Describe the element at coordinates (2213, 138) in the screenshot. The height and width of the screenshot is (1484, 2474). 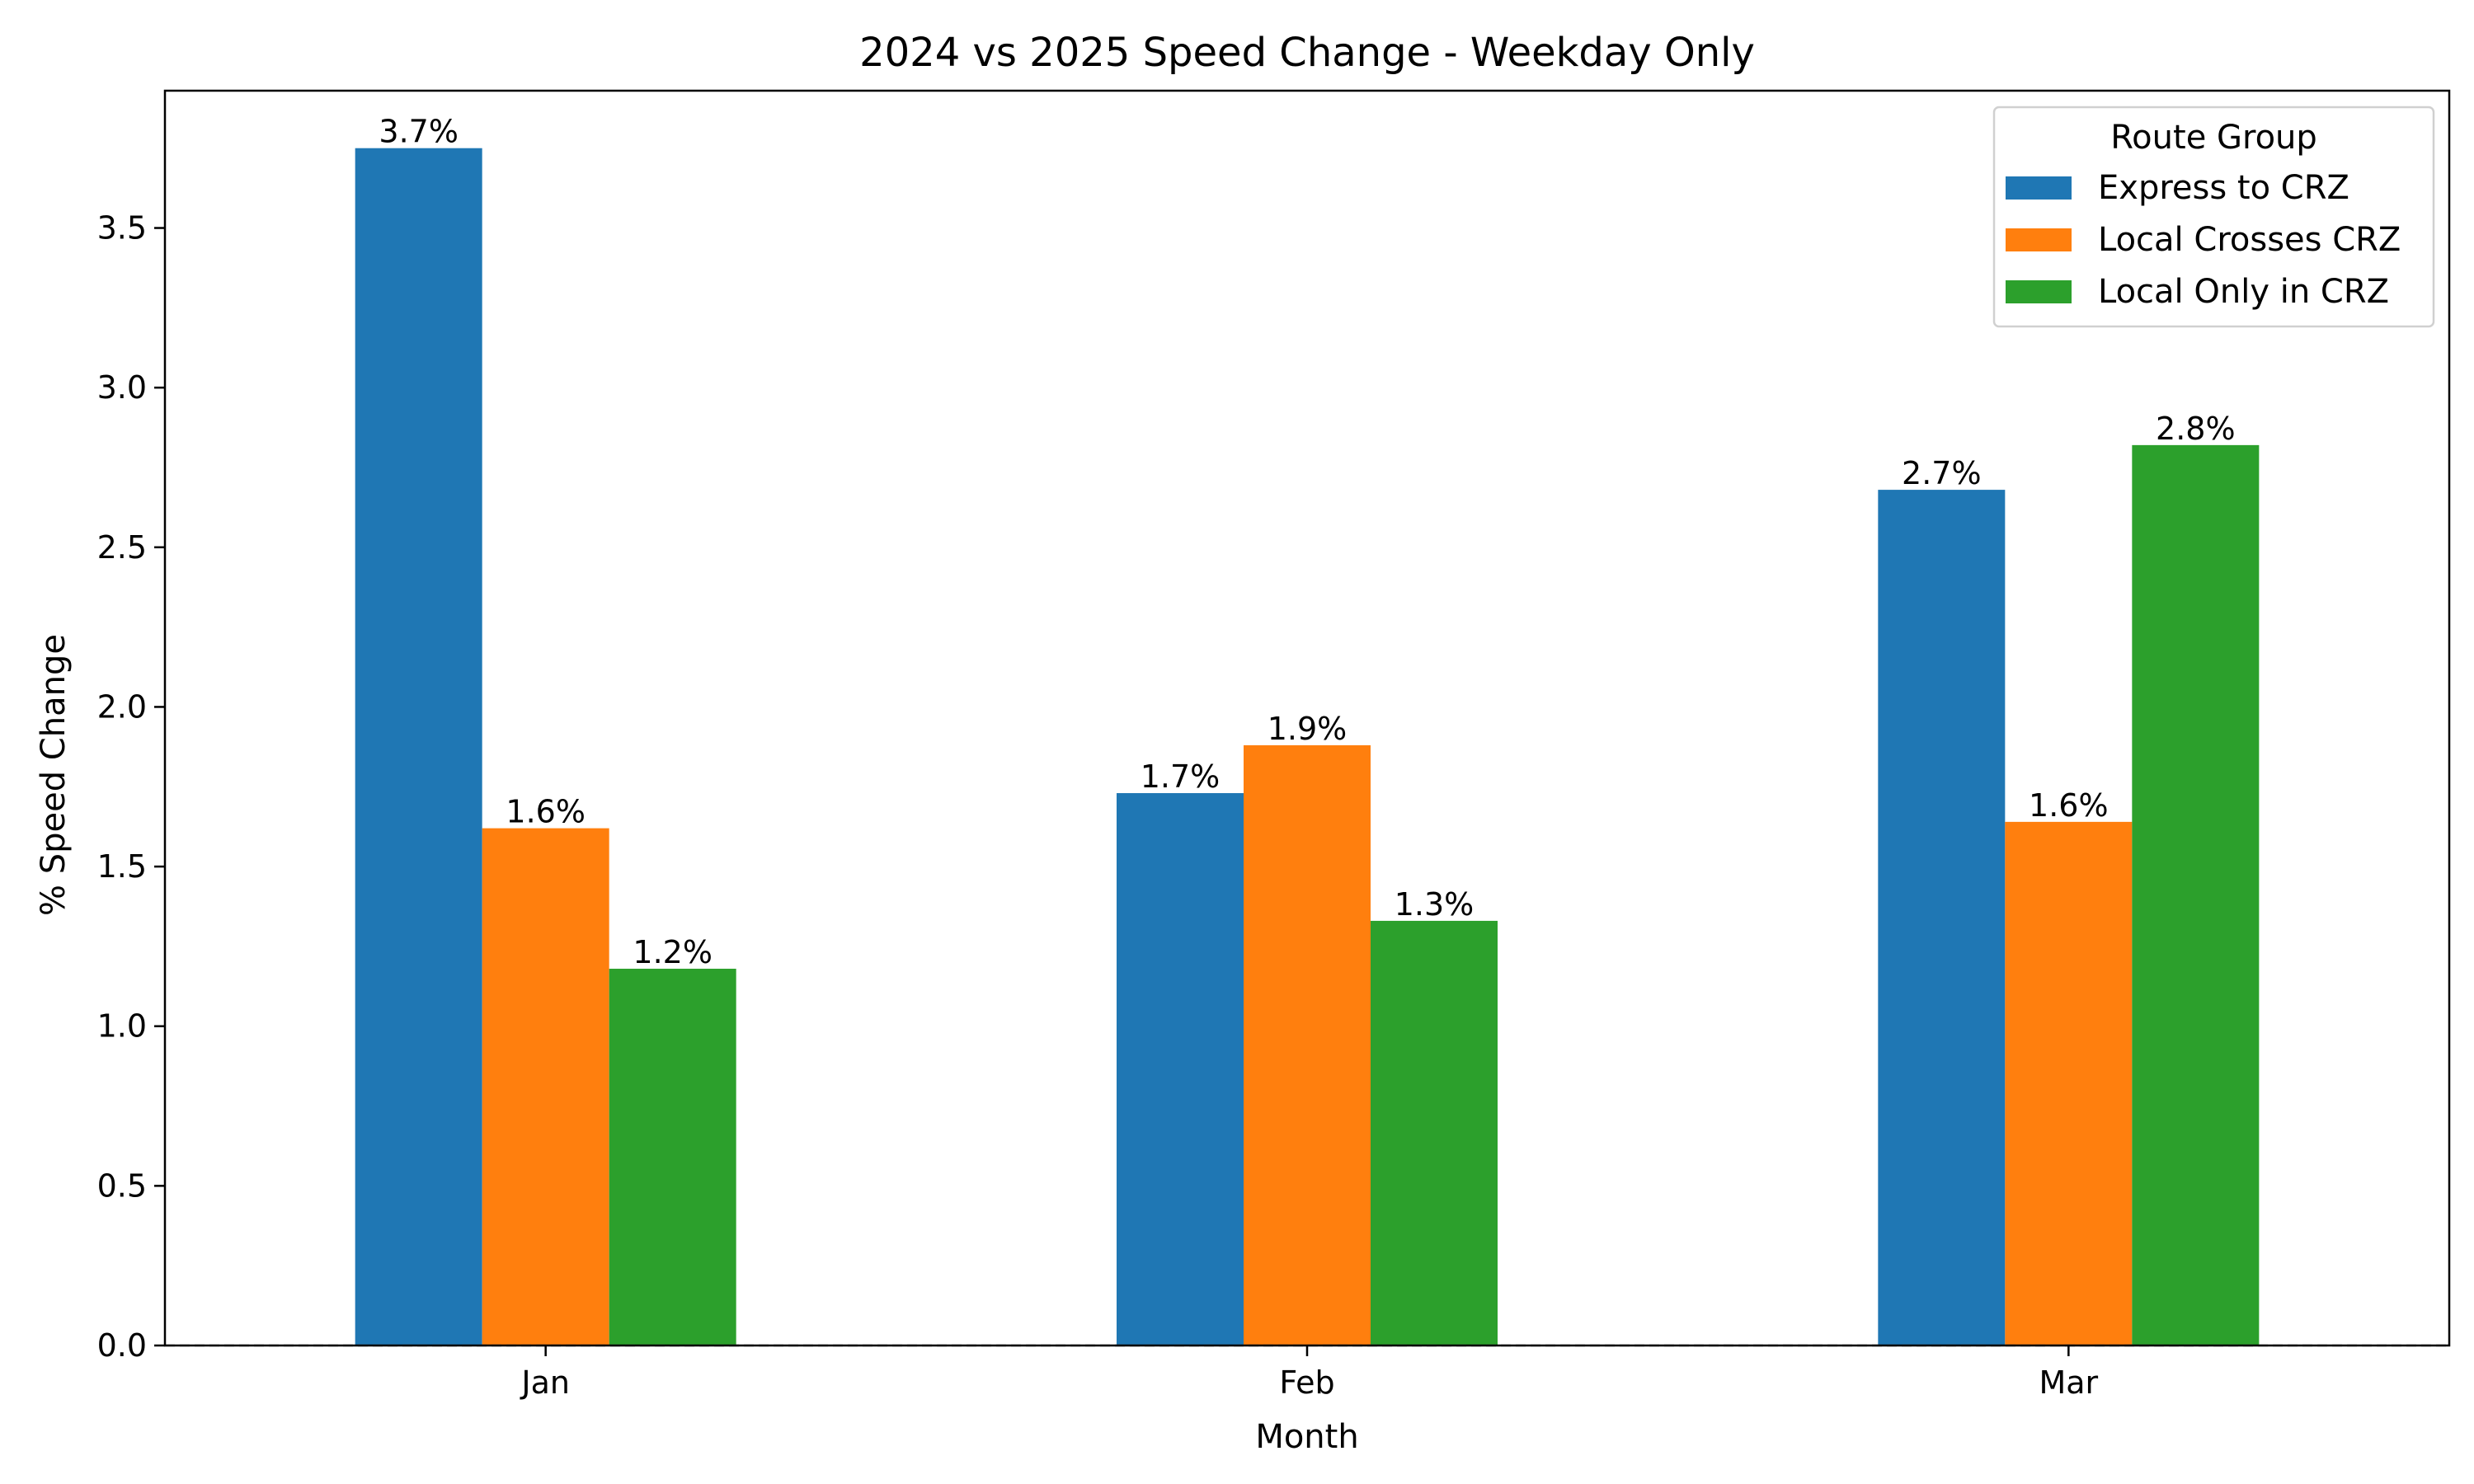
I see `legend-title: Route Group` at that location.